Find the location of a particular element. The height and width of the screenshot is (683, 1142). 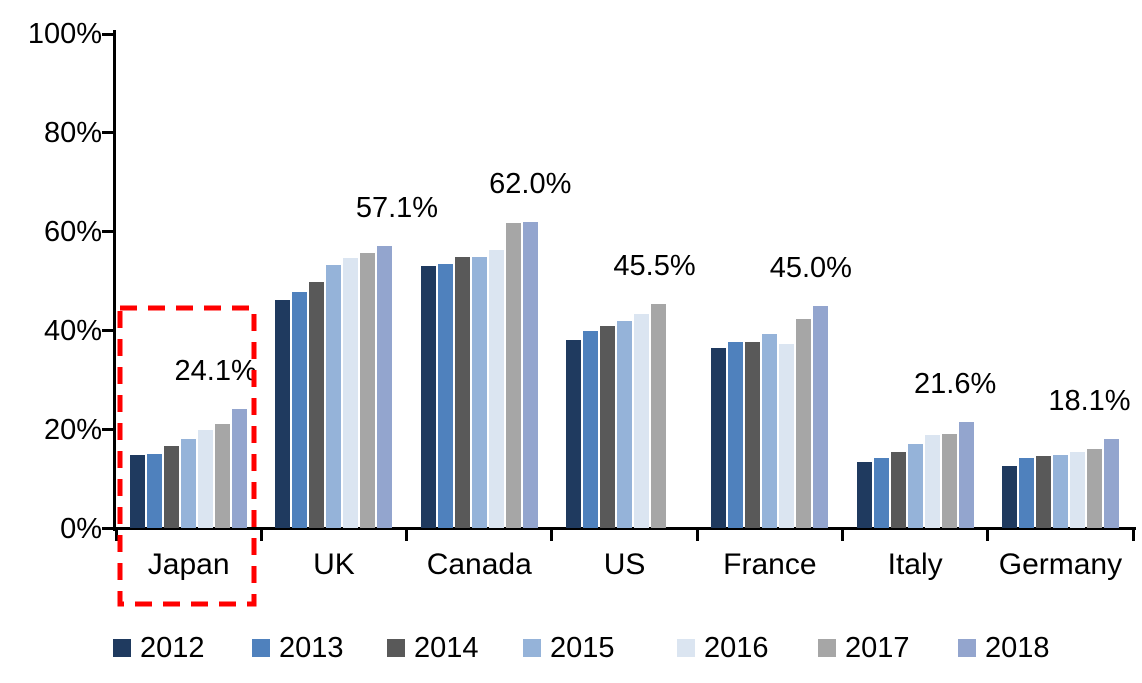

y-axis-tick-label: 100% is located at coordinates (64, 34).